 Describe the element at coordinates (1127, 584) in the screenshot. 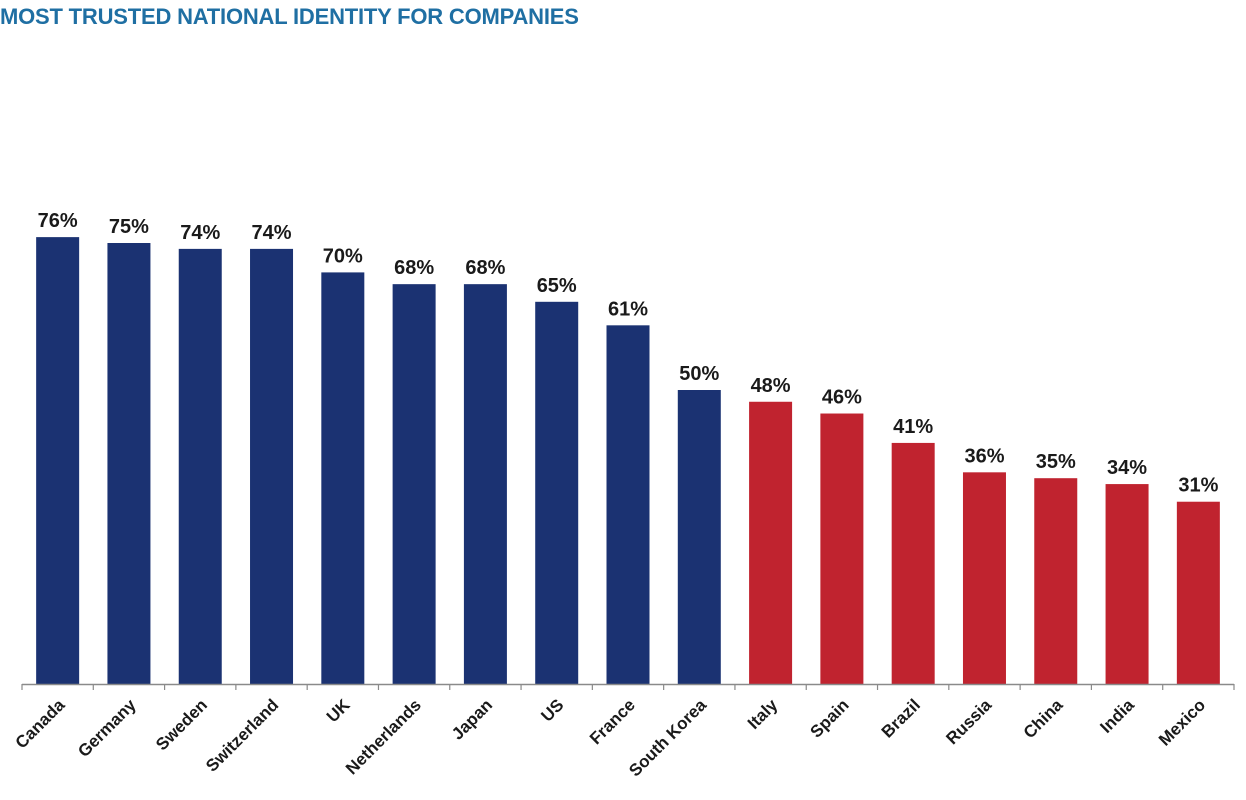

I see `bar-india` at that location.